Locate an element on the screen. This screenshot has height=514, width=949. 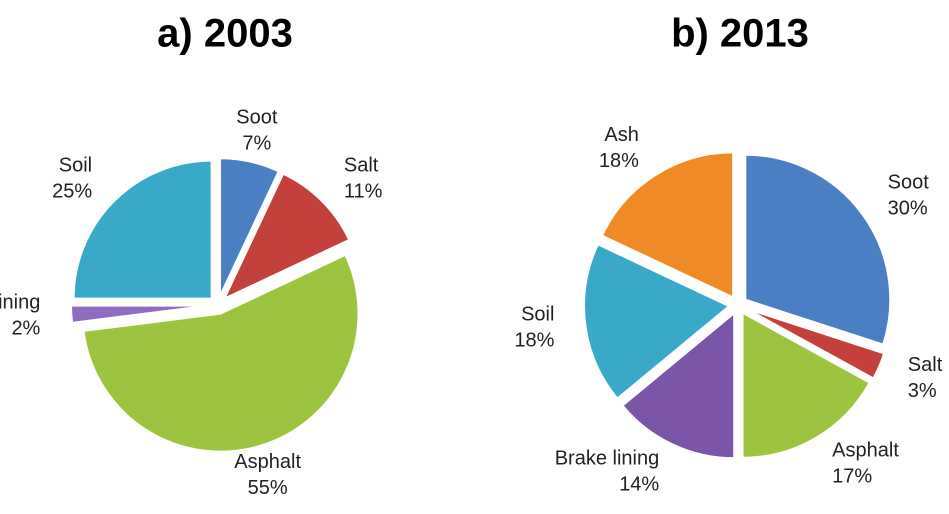
slice-value: 11% is located at coordinates (363, 191).